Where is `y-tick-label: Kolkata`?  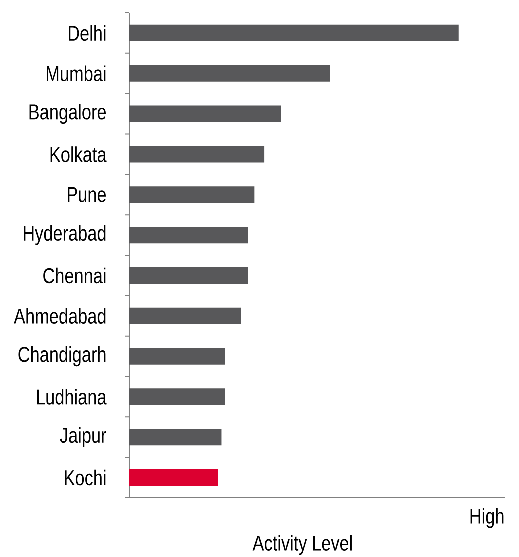 y-tick-label: Kolkata is located at coordinates (78, 154).